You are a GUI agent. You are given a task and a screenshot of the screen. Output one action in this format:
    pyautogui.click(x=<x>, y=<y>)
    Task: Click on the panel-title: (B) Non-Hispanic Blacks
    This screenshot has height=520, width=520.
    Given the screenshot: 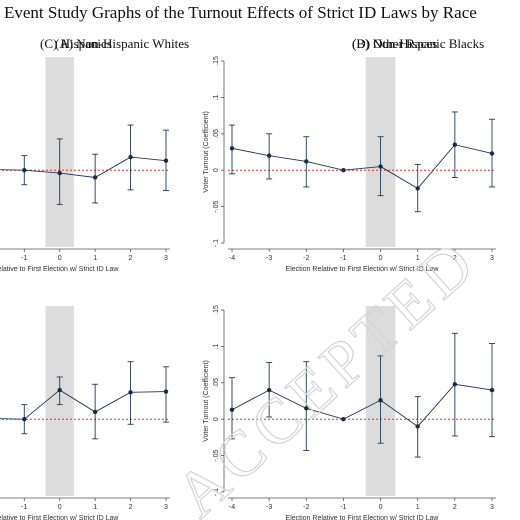 What is the action you would take?
    pyautogui.click(x=418, y=43)
    